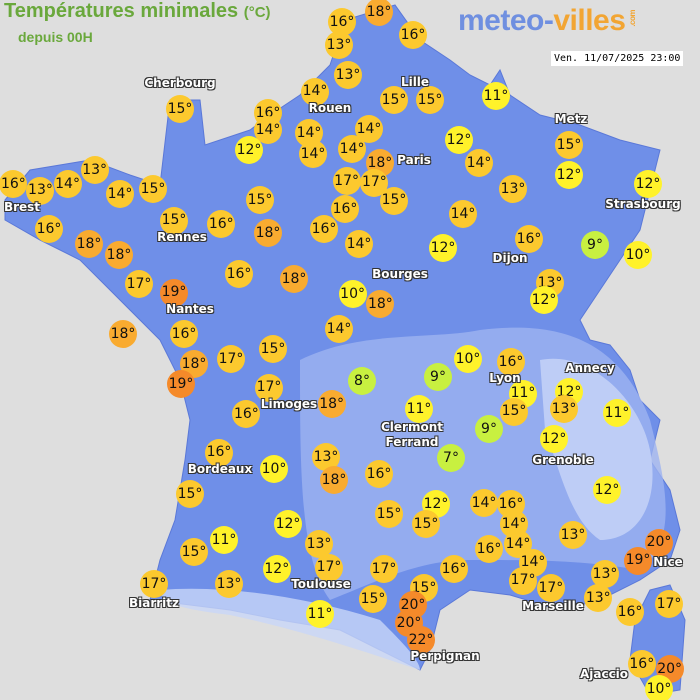 This screenshot has height=700, width=700. Describe the element at coordinates (547, 21) in the screenshot. I see `meteo-villes-logo: meteo-villes .com` at that location.